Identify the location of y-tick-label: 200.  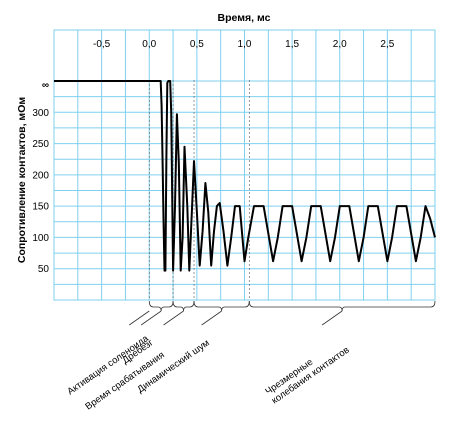
(40, 175).